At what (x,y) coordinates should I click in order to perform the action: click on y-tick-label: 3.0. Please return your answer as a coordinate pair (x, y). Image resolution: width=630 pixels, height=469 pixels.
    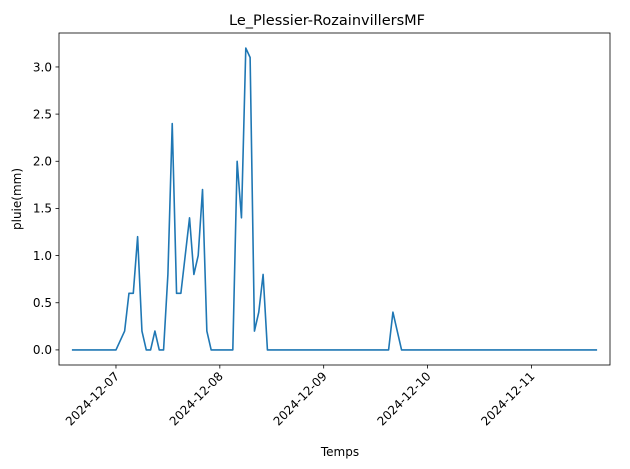
    Looking at the image, I should click on (42, 67).